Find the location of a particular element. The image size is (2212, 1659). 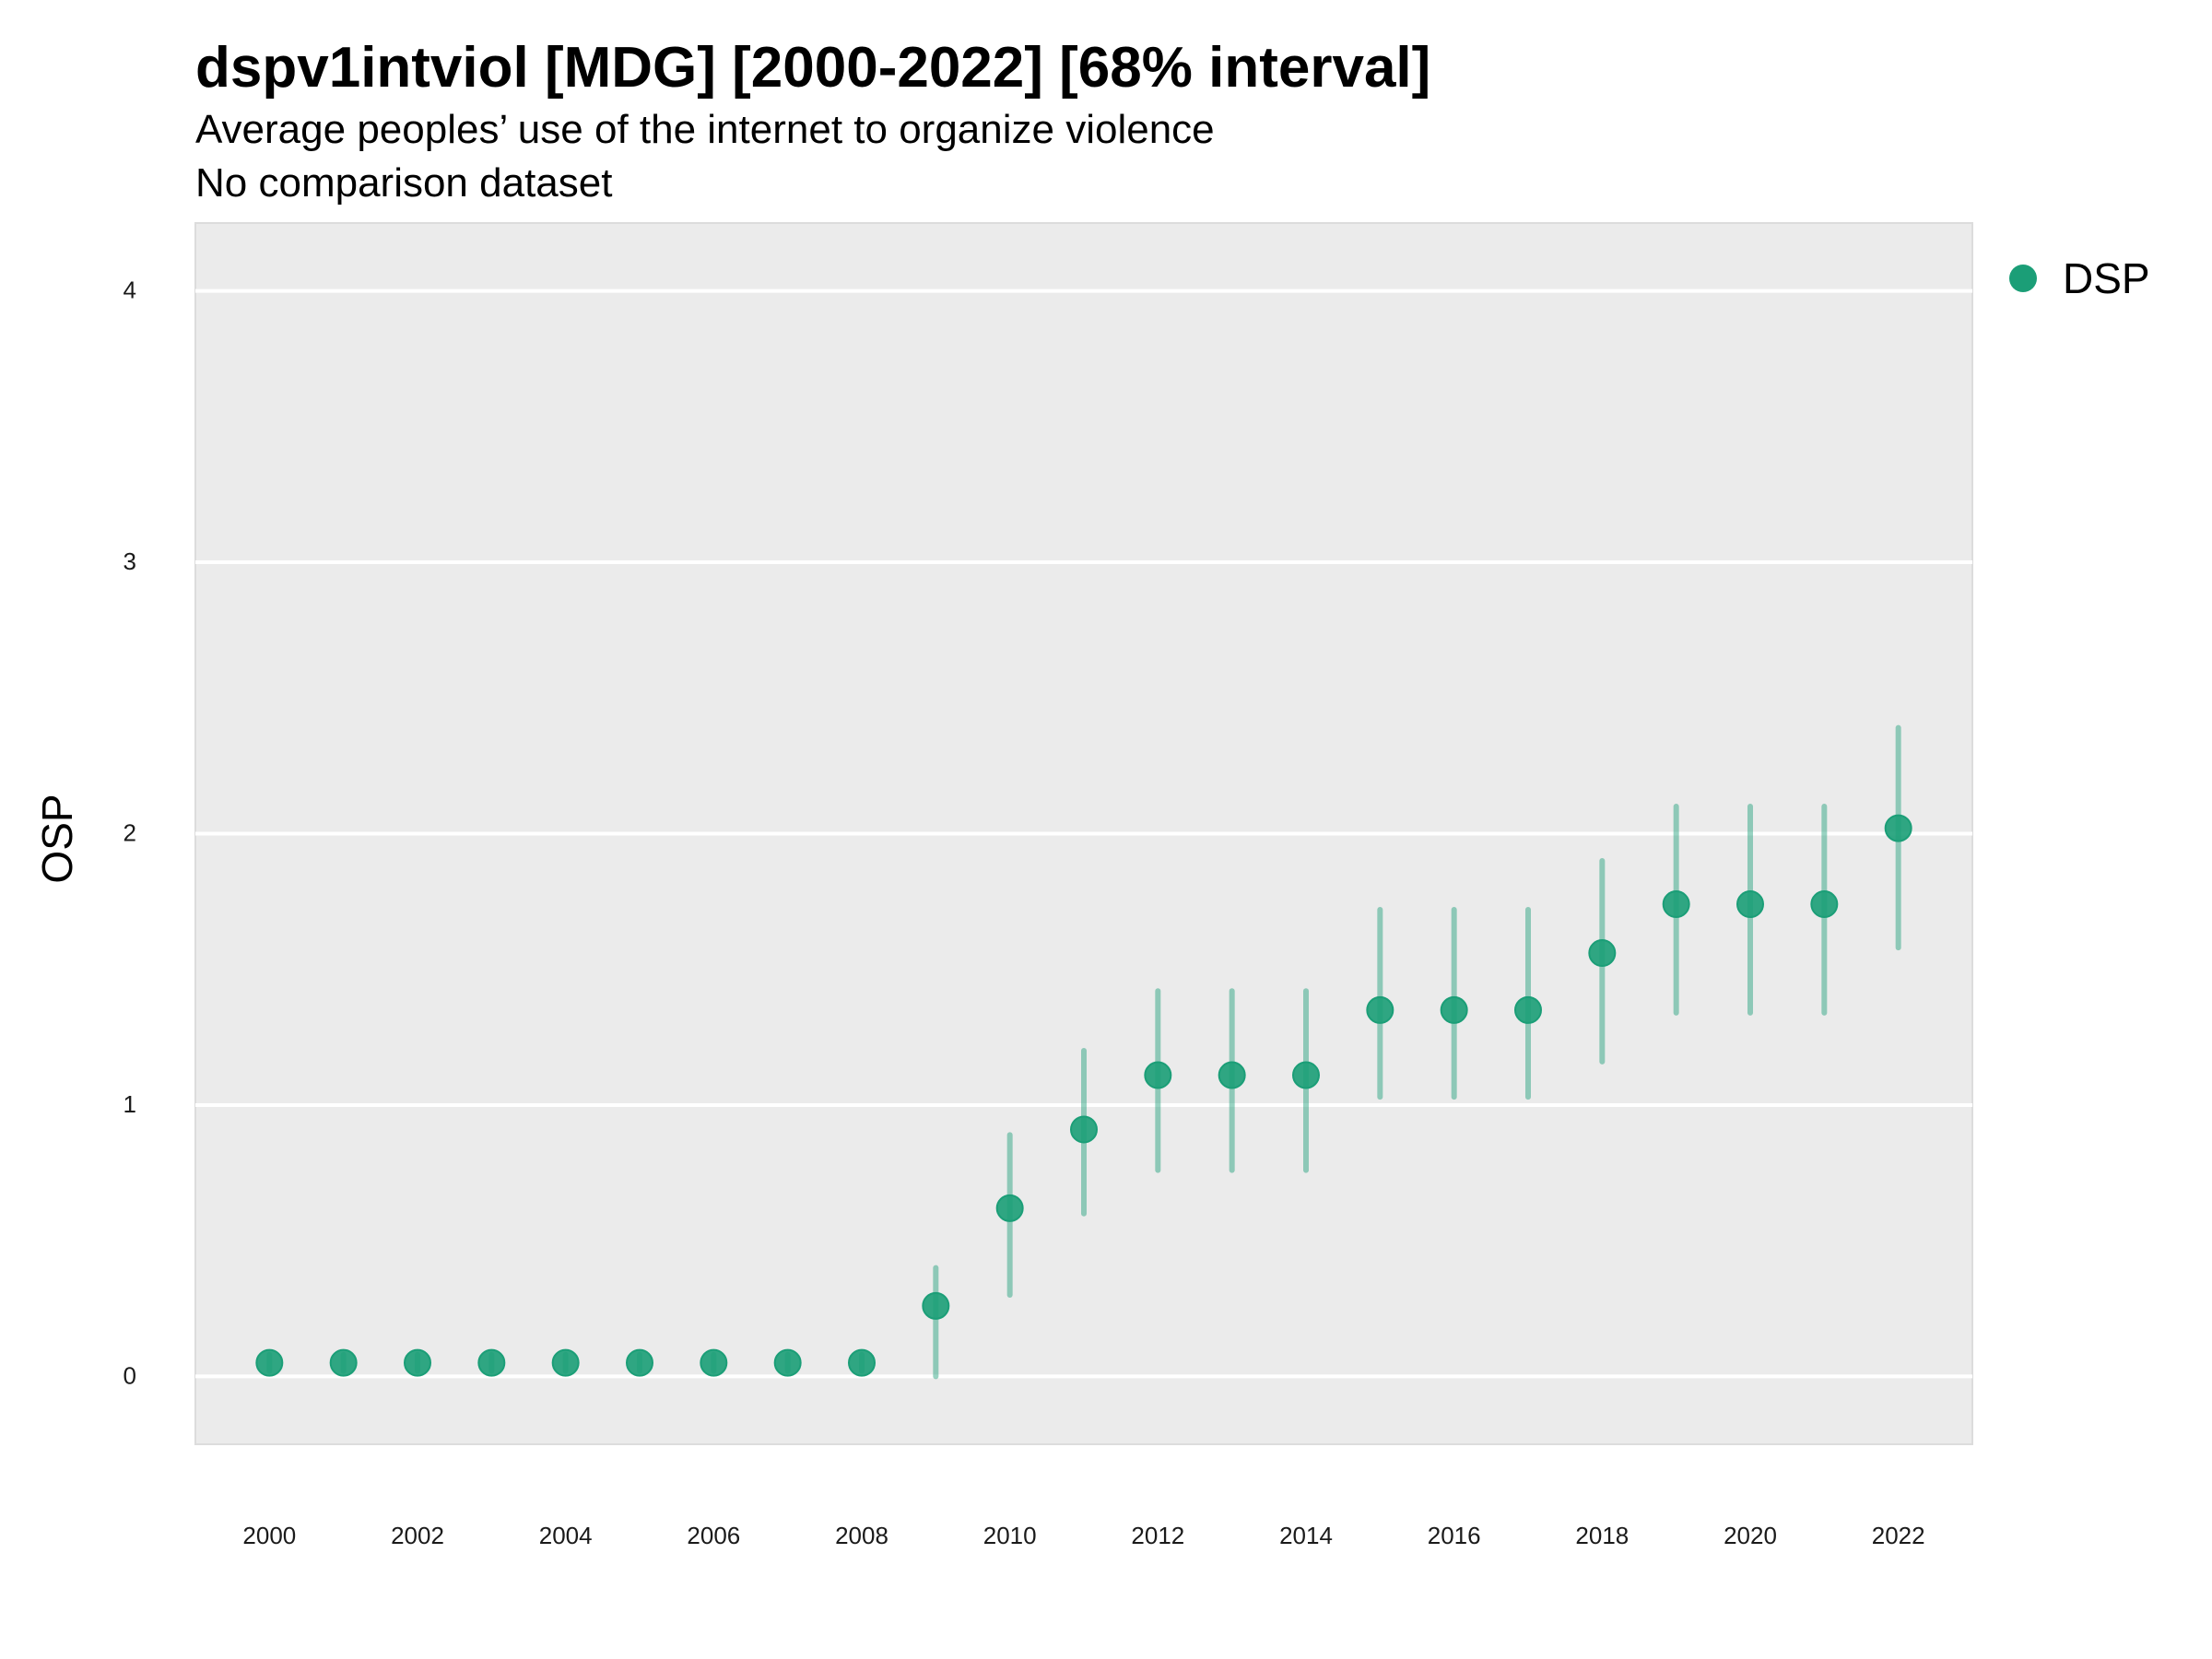

x-tick-label: 2002 is located at coordinates (417, 1535).